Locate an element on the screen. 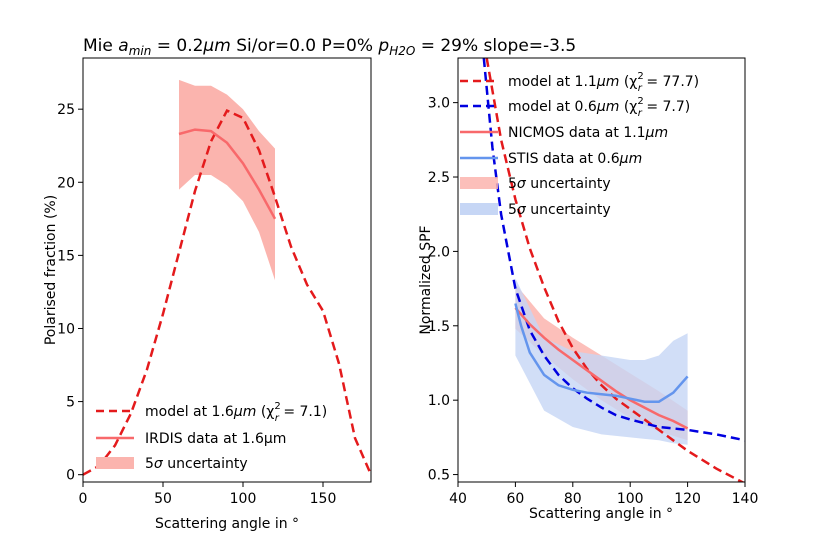  right-uncertainty-bands is located at coordinates (601, 361).